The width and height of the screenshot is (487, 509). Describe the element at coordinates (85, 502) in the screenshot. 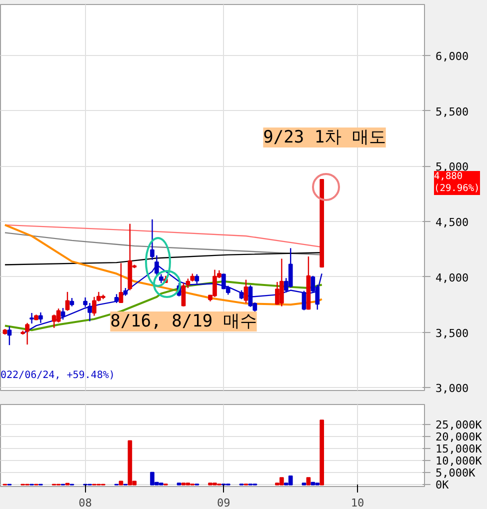

I see `x-tick-label: 08` at that location.